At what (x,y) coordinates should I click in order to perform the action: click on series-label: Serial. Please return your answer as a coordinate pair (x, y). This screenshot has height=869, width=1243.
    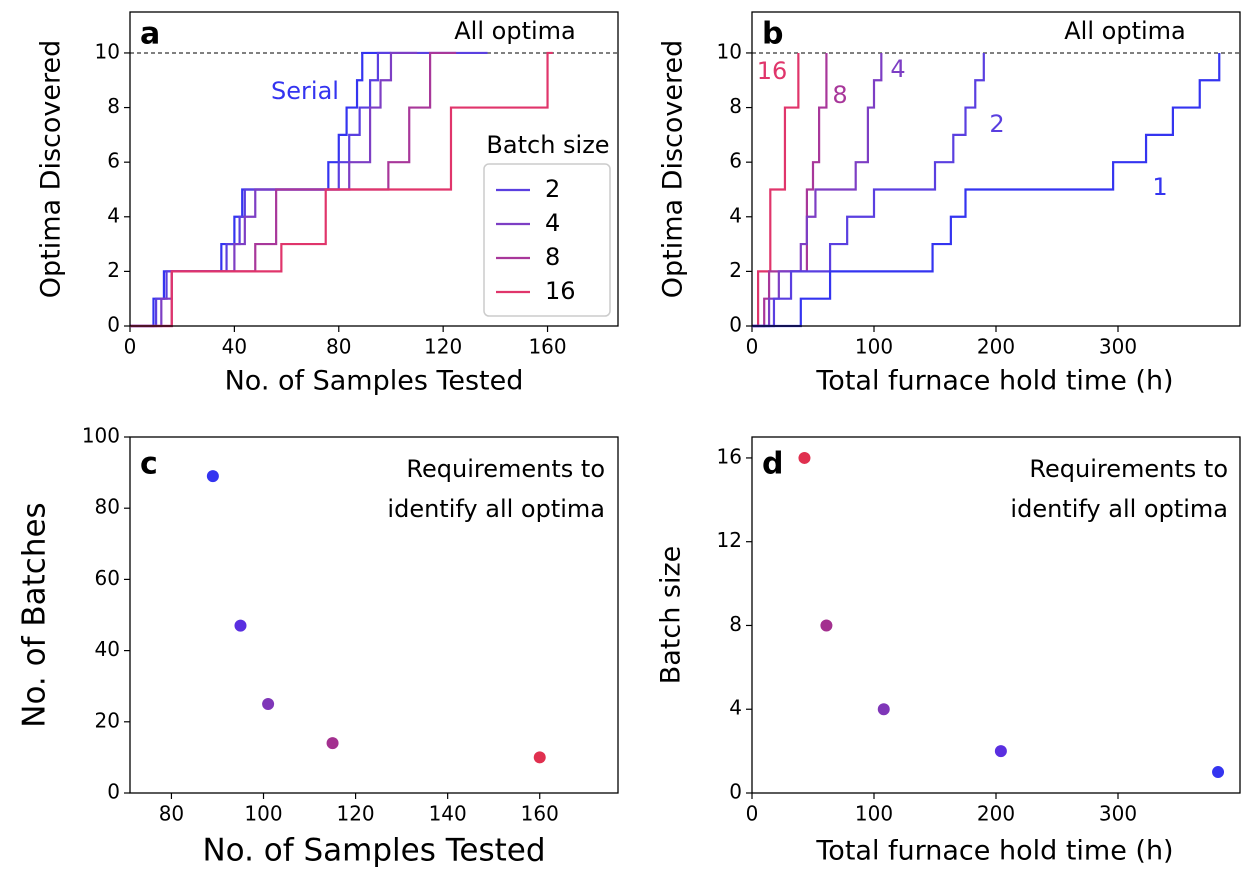
    Looking at the image, I should click on (305, 91).